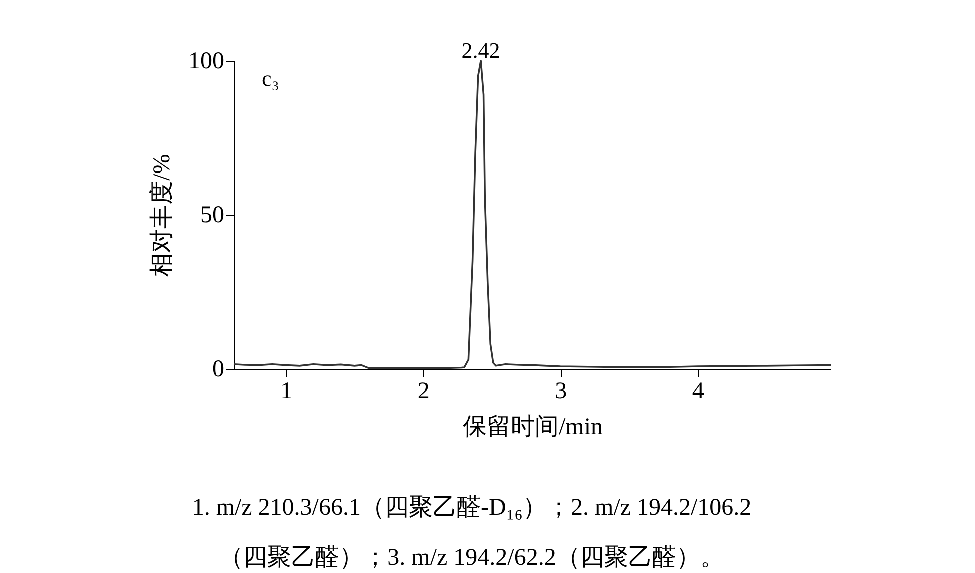 The image size is (975, 573). I want to click on x-tick-label: 3, so click(561, 391).